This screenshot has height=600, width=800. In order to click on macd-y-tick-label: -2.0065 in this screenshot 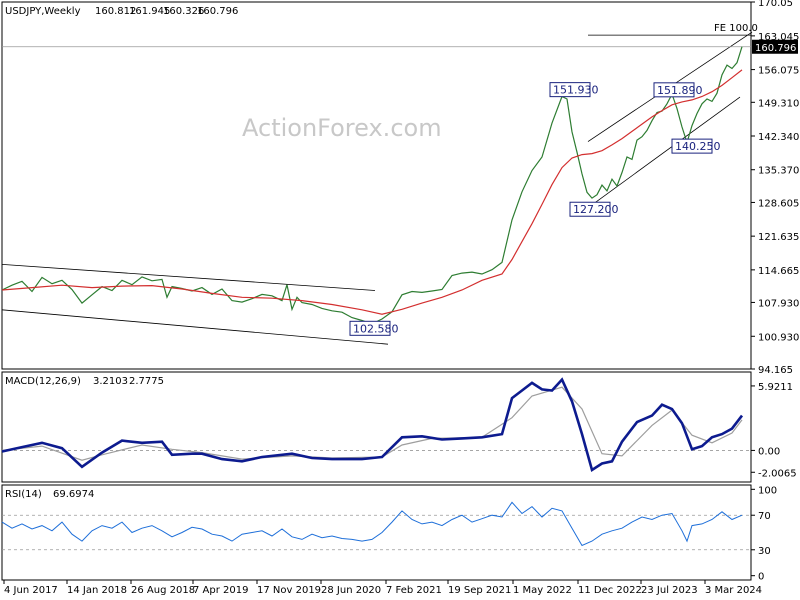, I will do `click(777, 473)`.